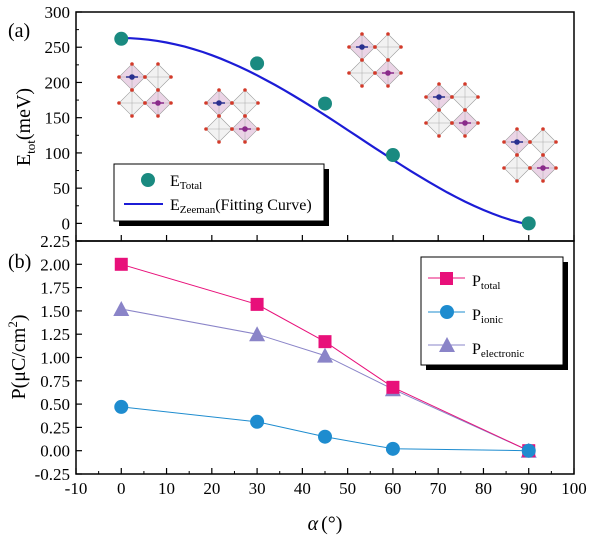 The width and height of the screenshot is (600, 543). I want to click on panel-b-x-tick-label: 60, so click(392, 488).